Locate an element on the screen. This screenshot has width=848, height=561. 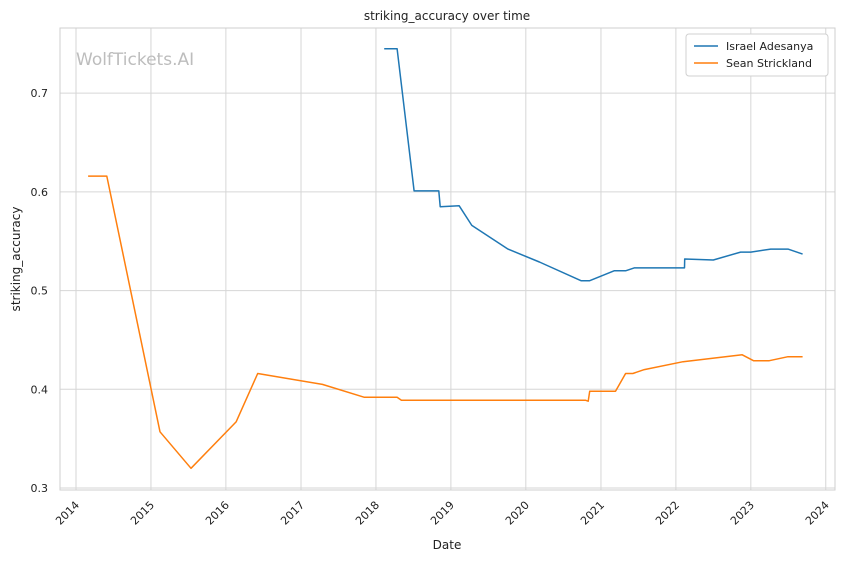
y-tick-label: 0.5 is located at coordinates (40, 291).